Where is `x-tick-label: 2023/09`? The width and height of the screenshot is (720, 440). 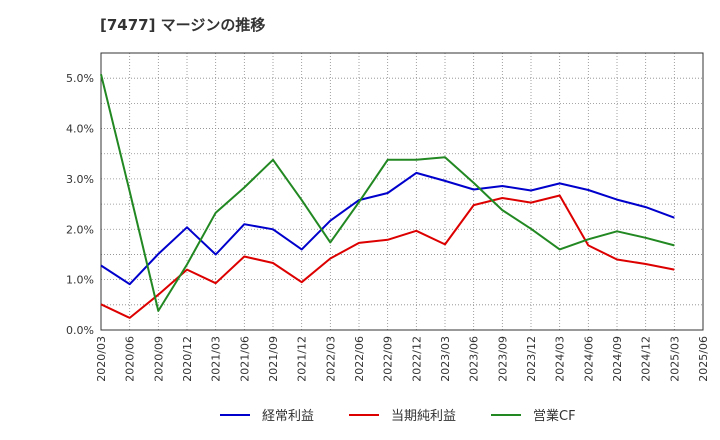 x-tick-label: 2023/09 is located at coordinates (502, 359).